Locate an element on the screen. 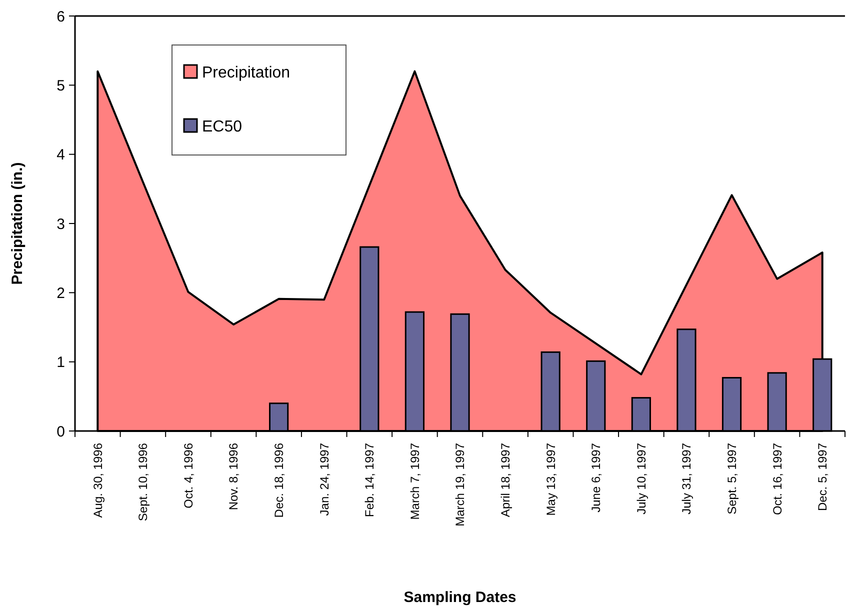 This screenshot has height=612, width=847. y-tick-label: 5 is located at coordinates (60, 85).